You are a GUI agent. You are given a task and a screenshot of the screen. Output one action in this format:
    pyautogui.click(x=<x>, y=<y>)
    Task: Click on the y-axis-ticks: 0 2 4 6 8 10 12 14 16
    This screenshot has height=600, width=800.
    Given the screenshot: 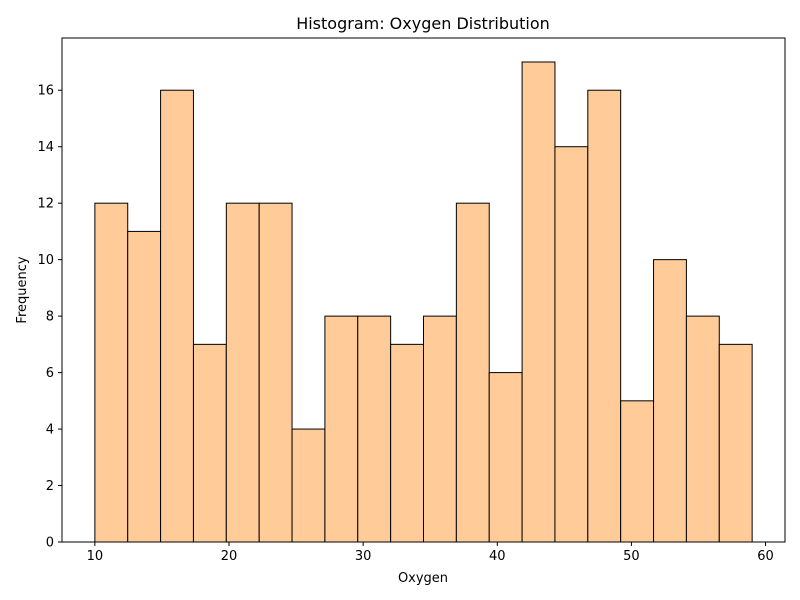 What is the action you would take?
    pyautogui.click(x=49, y=317)
    